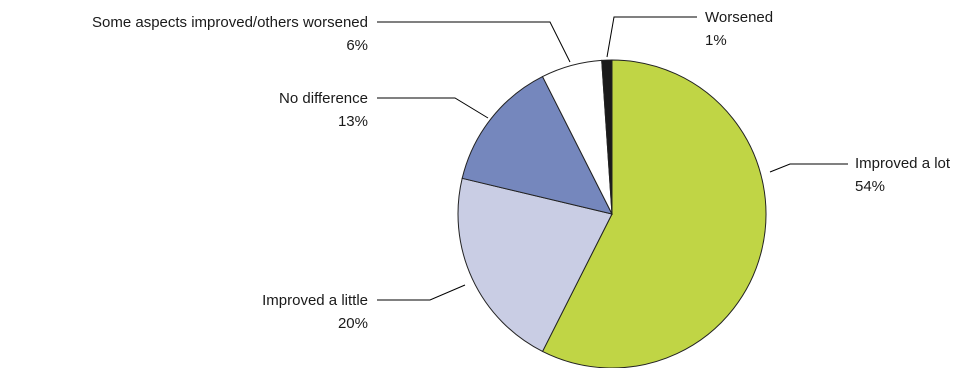  What do you see at coordinates (353, 121) in the screenshot?
I see `slice-percent-label: 13%` at bounding box center [353, 121].